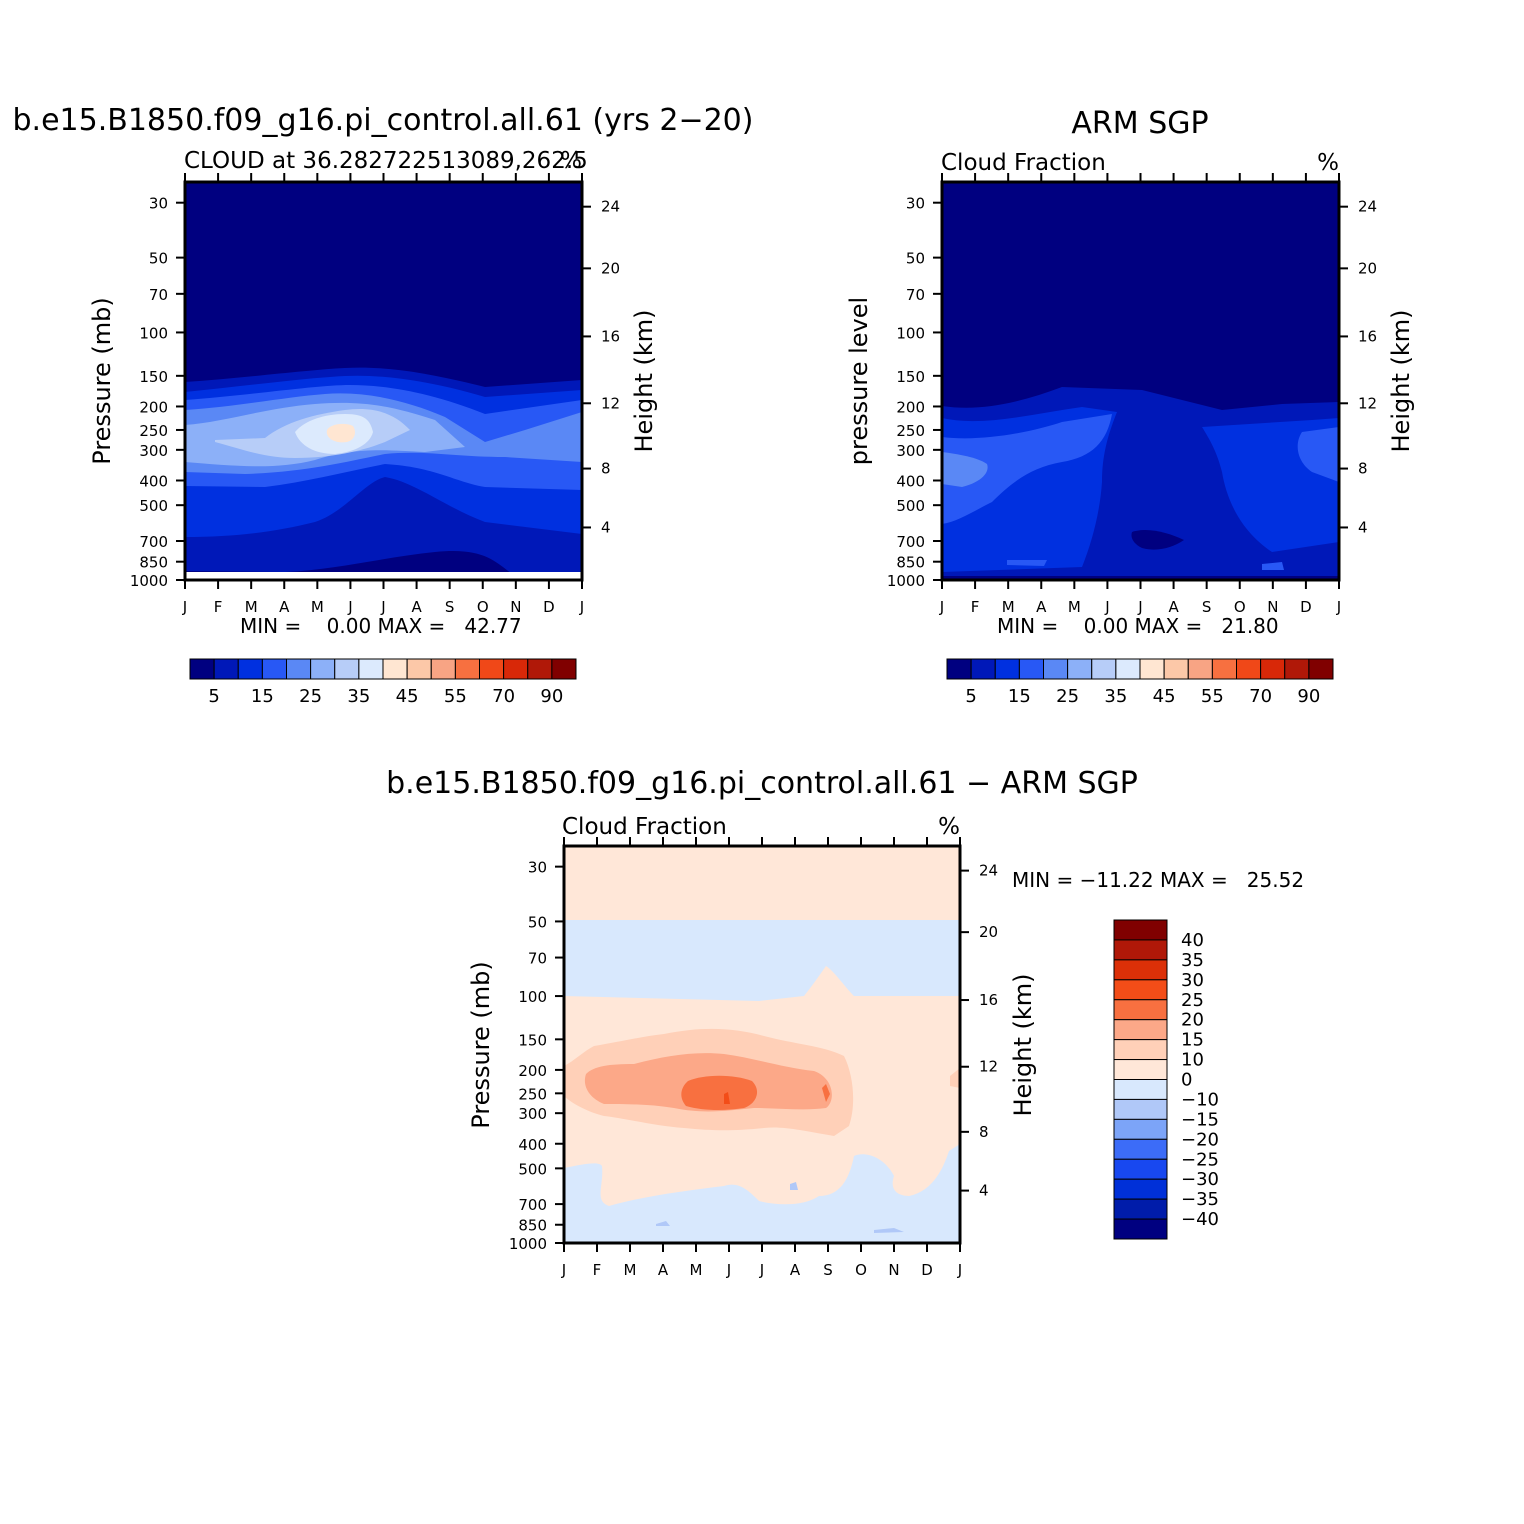 This screenshot has width=1524, height=1524. Describe the element at coordinates (1023, 1045) in the screenshot. I see `panel-diff-ylabel-right: Height (km)` at that location.